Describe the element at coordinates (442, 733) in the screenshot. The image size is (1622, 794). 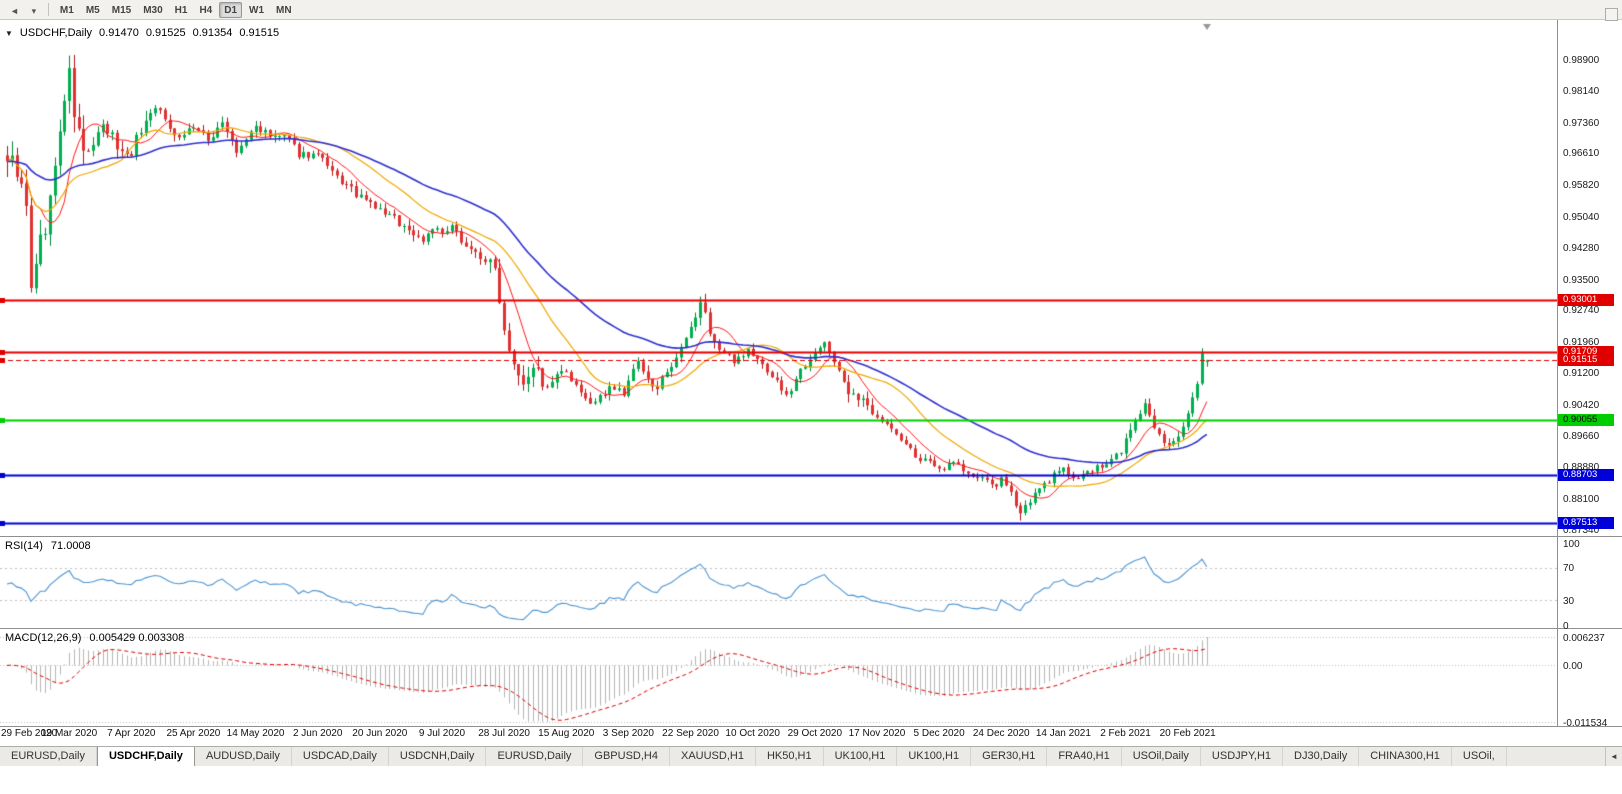
I see `time-tick-label: 9 Jul 2020` at that location.